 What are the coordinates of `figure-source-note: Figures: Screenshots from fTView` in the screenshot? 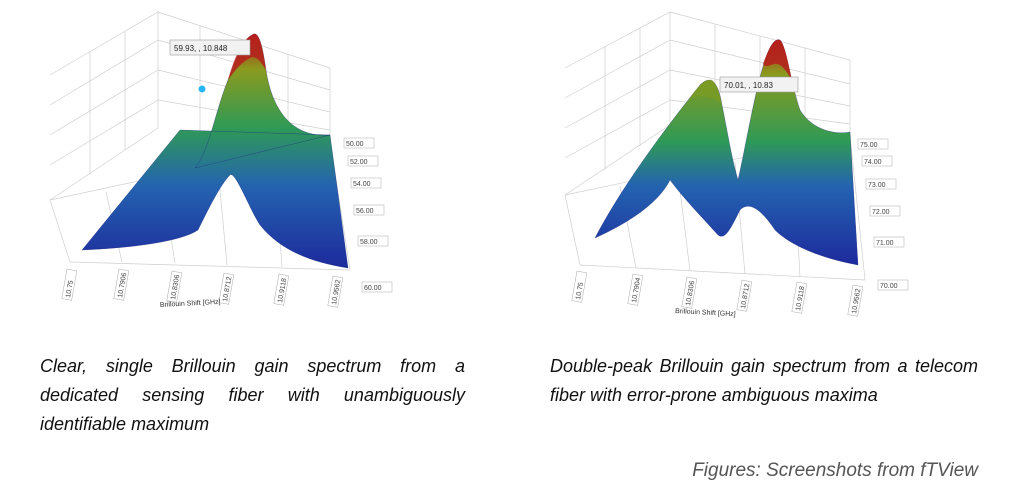 It's located at (835, 470).